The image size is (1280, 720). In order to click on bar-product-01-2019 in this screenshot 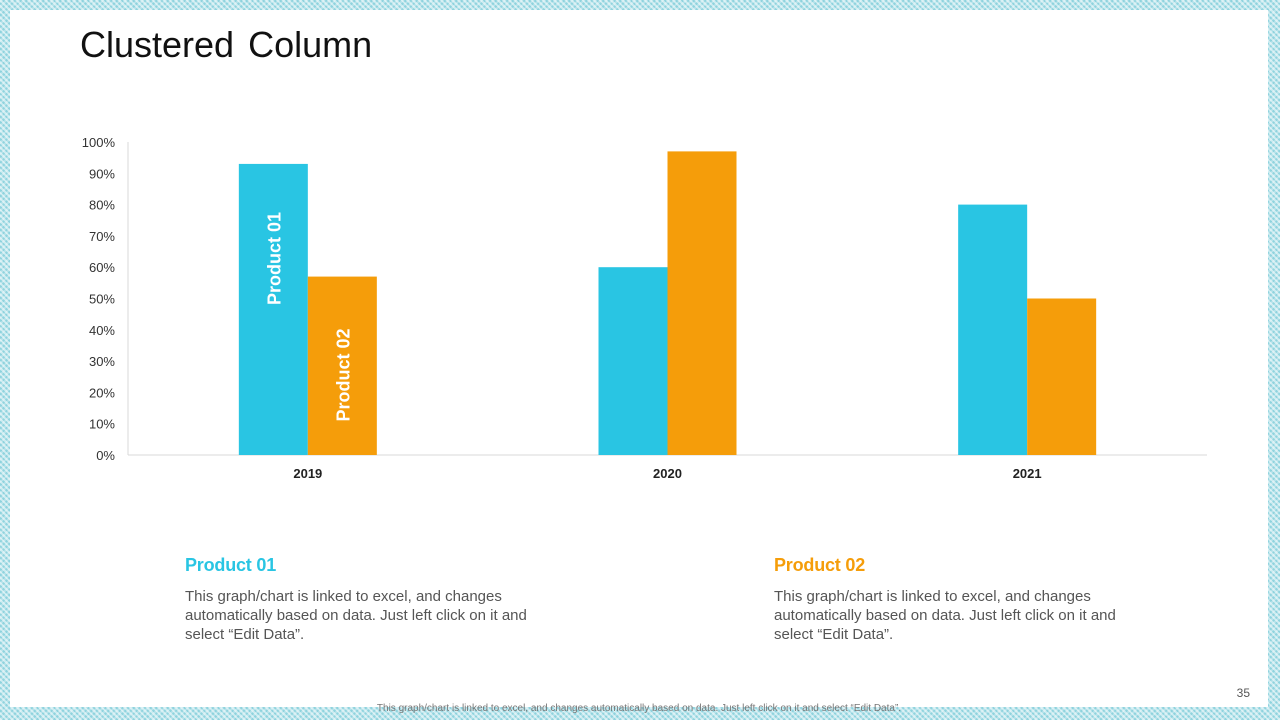, I will do `click(273, 309)`.